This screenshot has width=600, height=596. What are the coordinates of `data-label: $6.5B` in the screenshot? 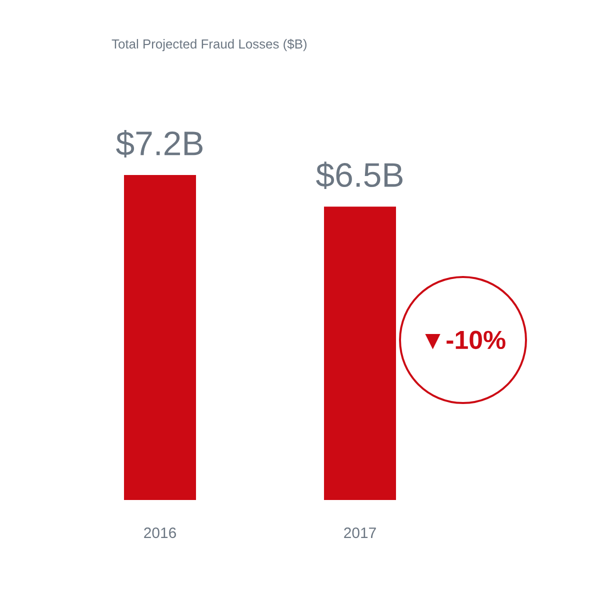 It's located at (359, 176).